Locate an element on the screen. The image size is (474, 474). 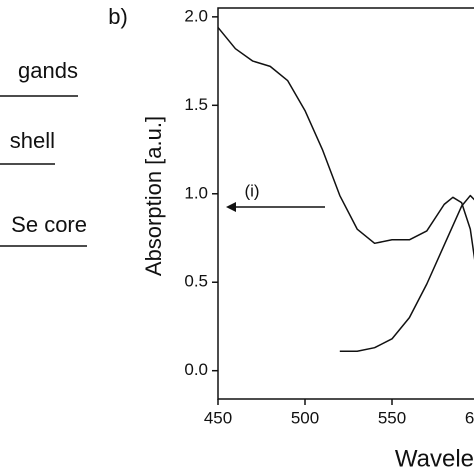
arrow-head is located at coordinates (231, 207).